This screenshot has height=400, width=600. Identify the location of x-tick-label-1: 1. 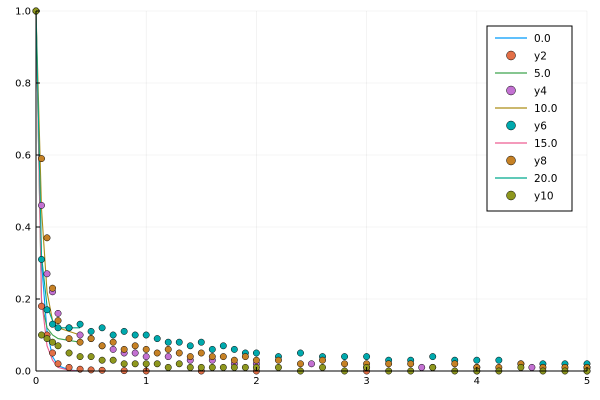
(146, 381).